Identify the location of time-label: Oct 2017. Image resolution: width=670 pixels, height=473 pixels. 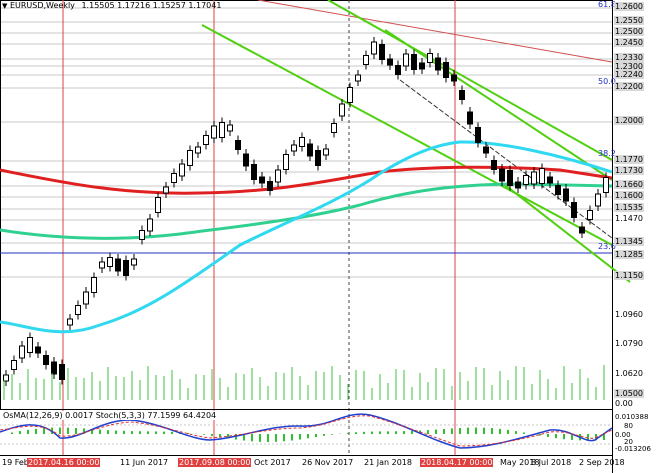
(272, 462).